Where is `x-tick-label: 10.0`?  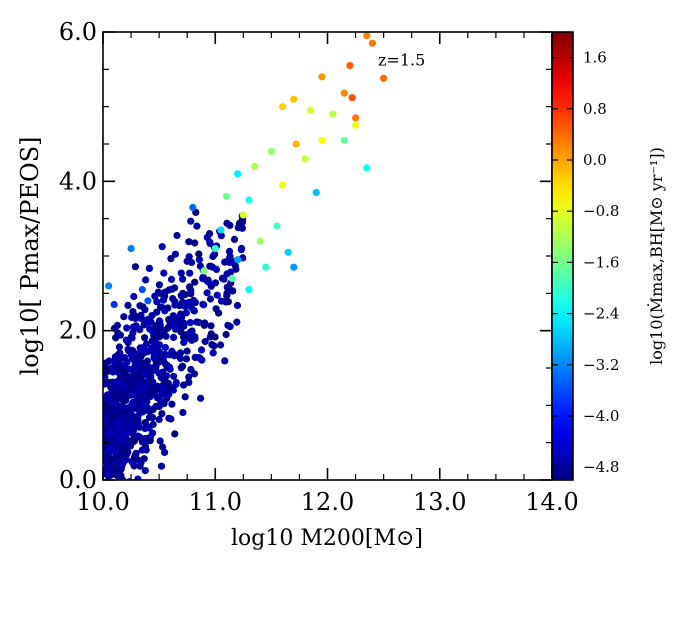 x-tick-label: 10.0 is located at coordinates (102, 502).